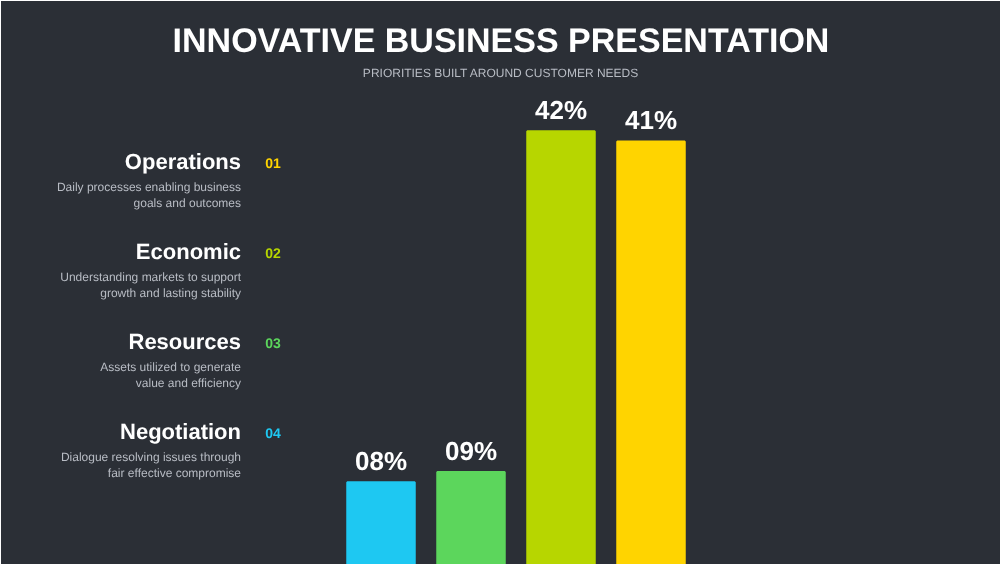 This screenshot has height=564, width=1000. I want to click on text: Economic, so click(188, 253).